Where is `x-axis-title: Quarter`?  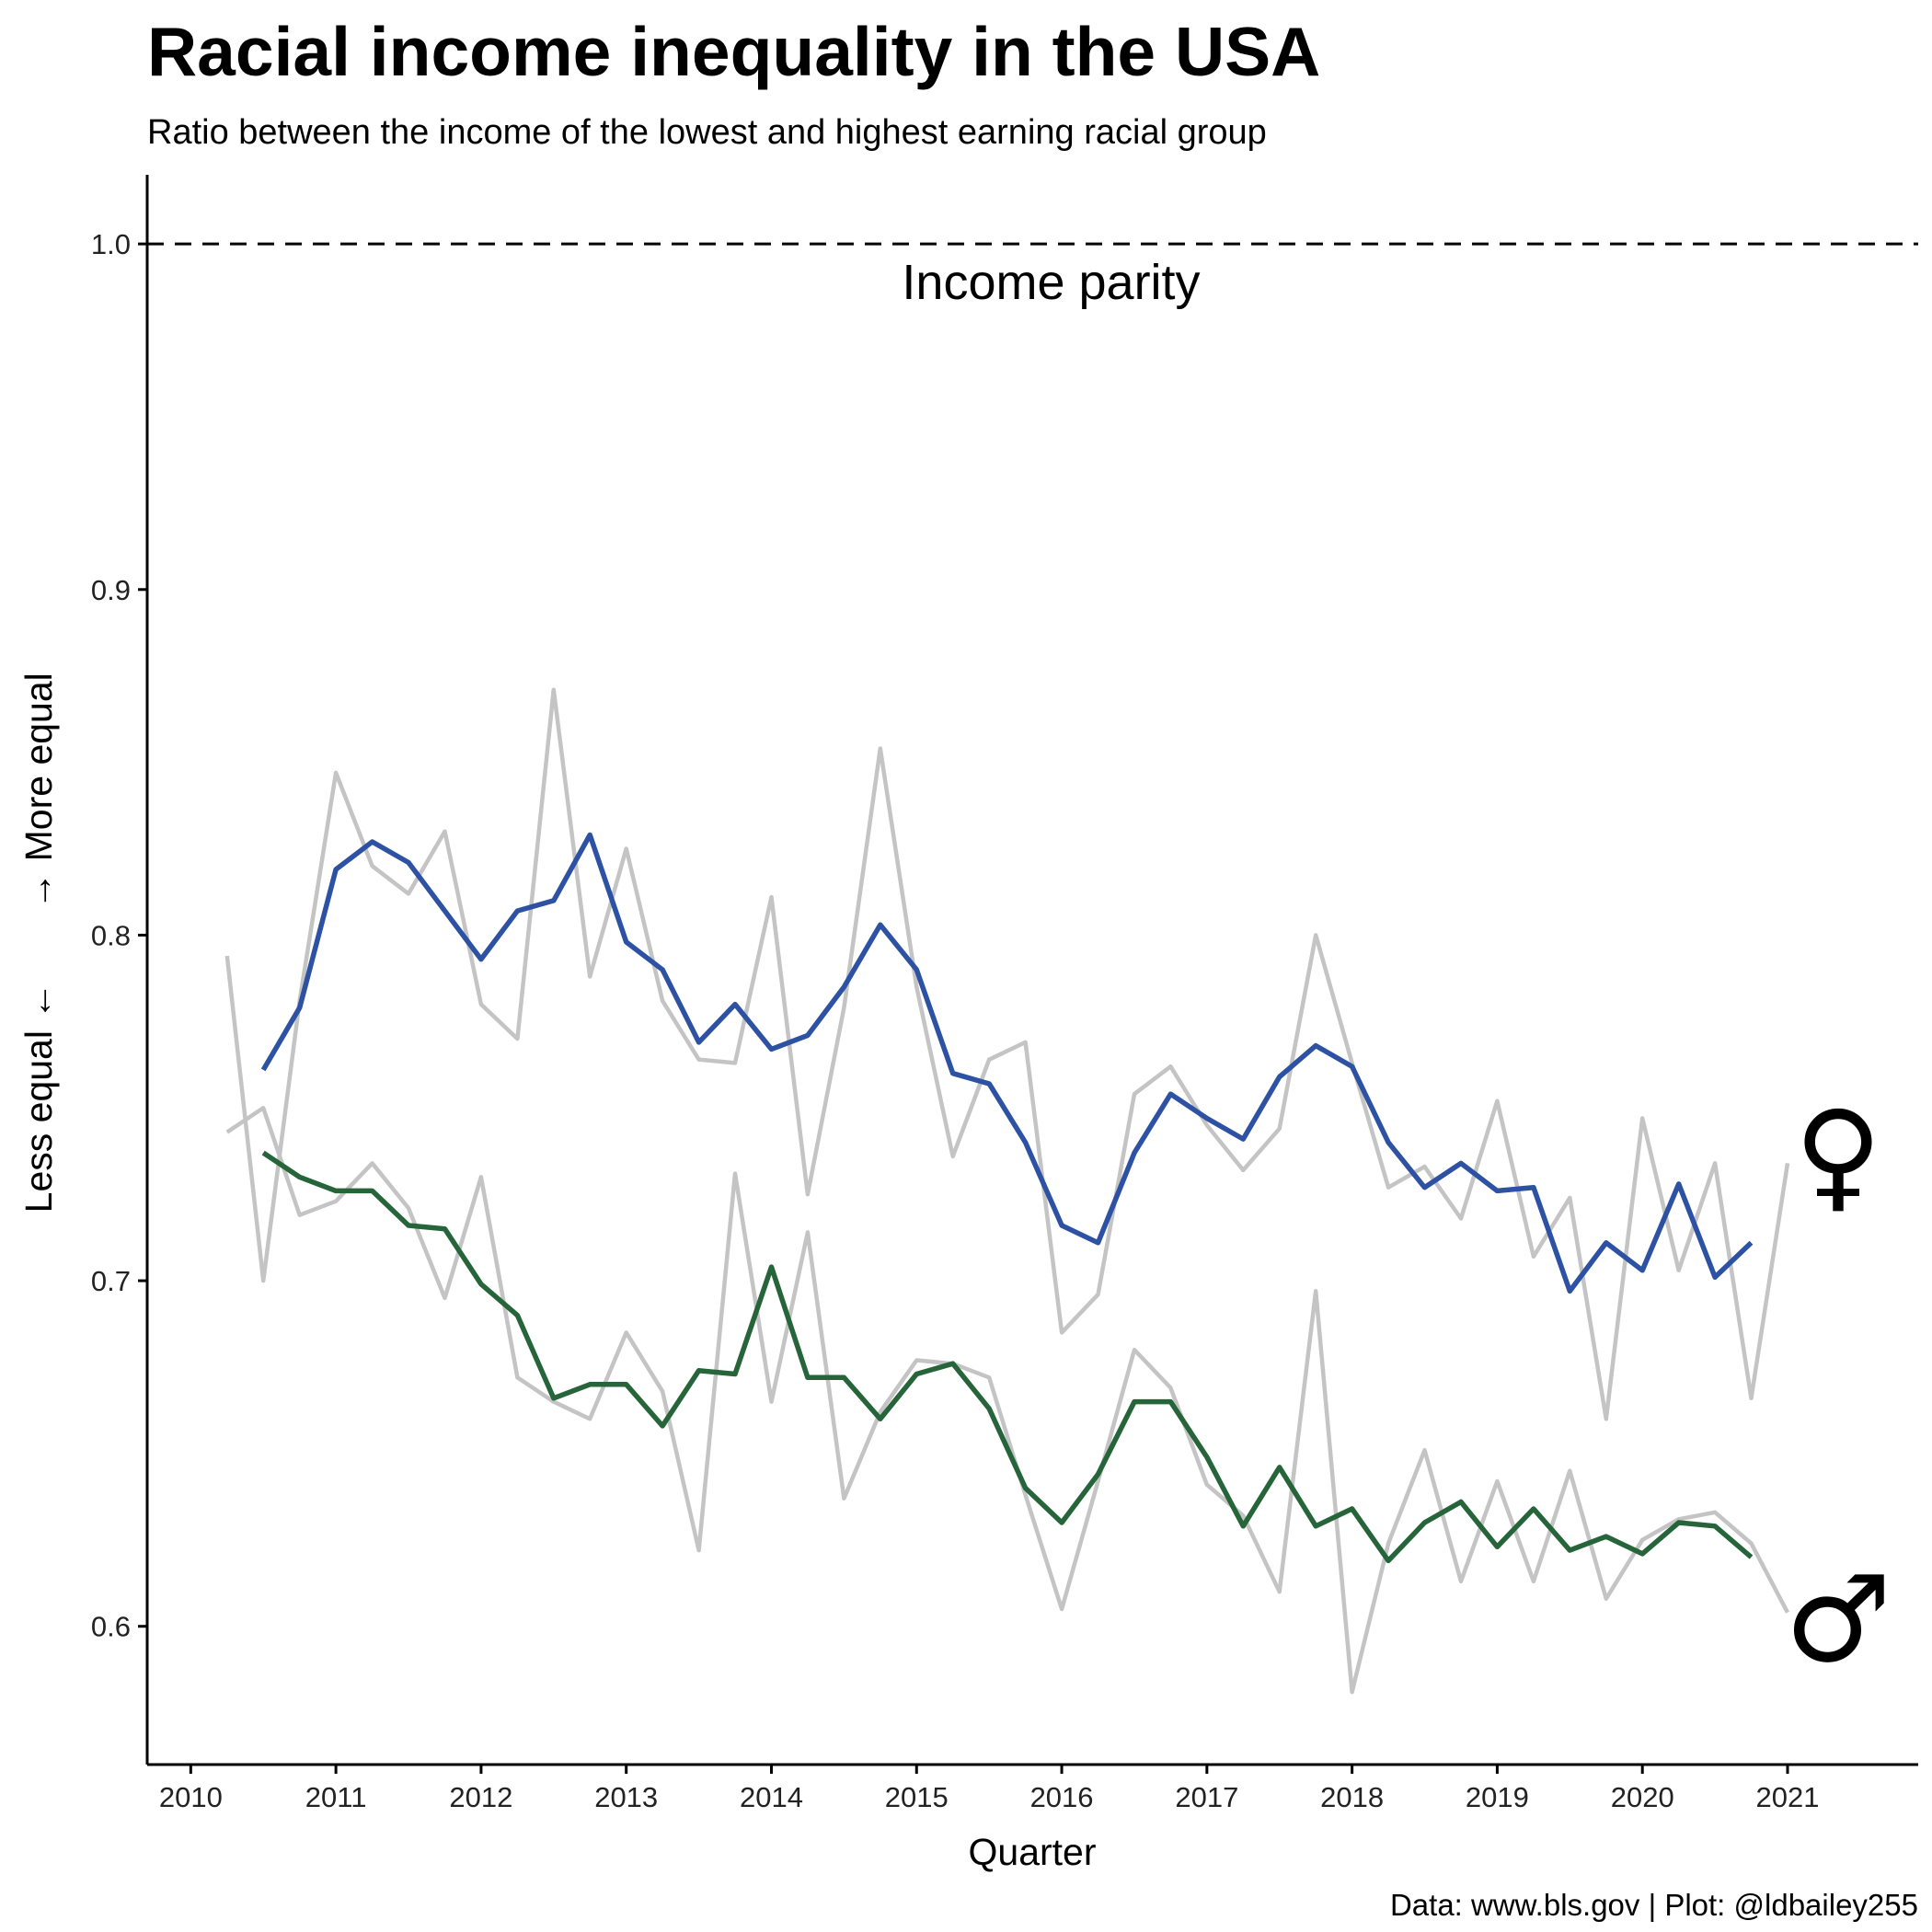 x-axis-title: Quarter is located at coordinates (1033, 1852).